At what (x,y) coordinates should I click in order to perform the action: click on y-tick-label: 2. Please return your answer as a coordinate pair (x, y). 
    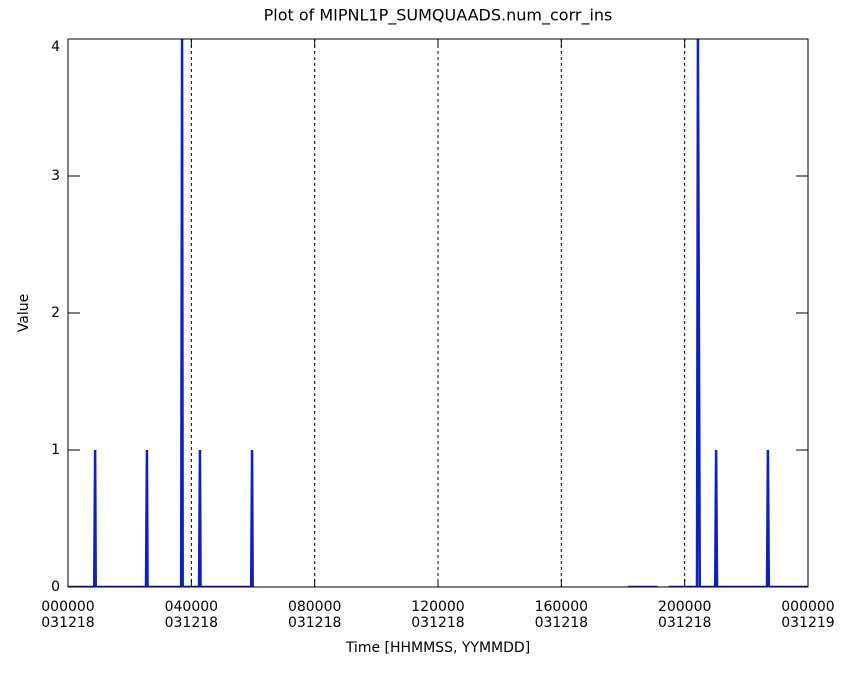
    Looking at the image, I should click on (55, 313).